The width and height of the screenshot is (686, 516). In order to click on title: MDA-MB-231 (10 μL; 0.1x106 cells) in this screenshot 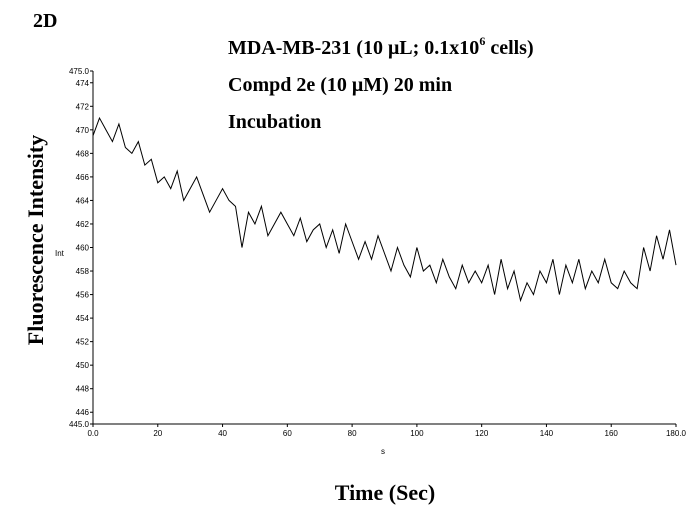, I will do `click(381, 46)`.